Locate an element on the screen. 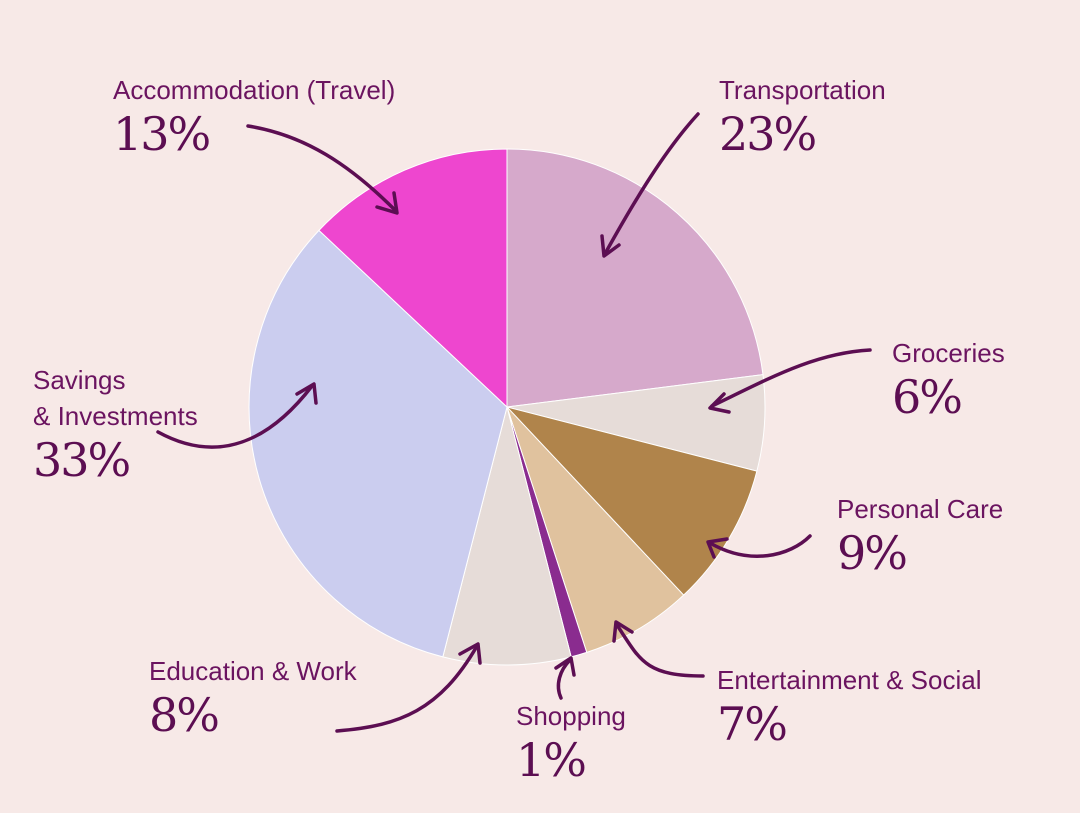 This screenshot has width=1080, height=813. slice-label-groceries: Groceries 6% is located at coordinates (948, 379).